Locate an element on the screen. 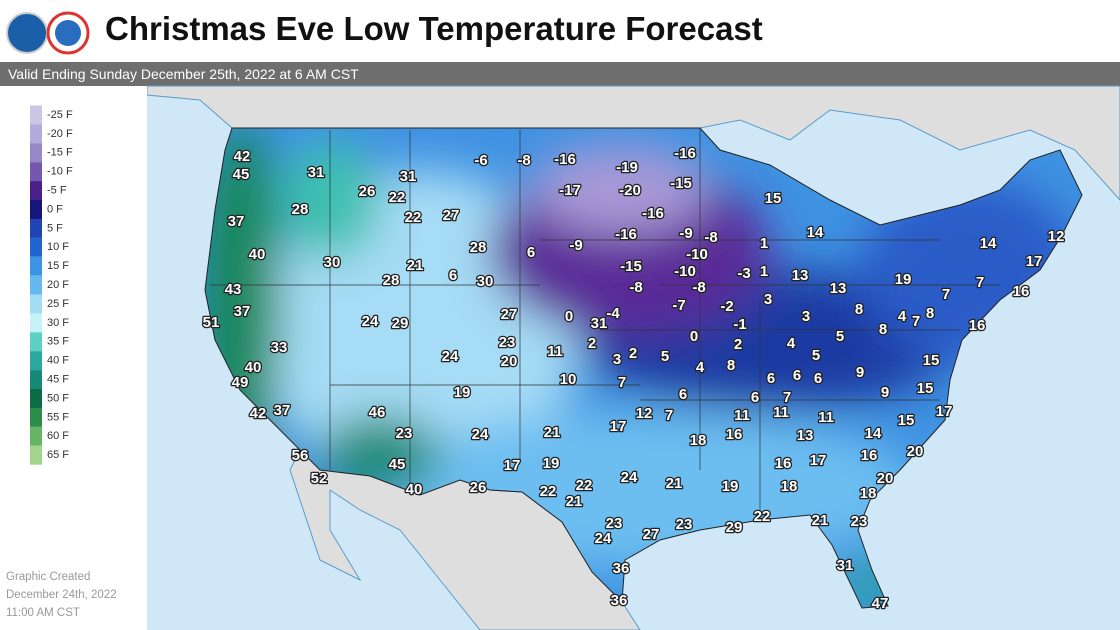 Image resolution: width=1120 pixels, height=630 pixels. temperature-label: -19 is located at coordinates (627, 167).